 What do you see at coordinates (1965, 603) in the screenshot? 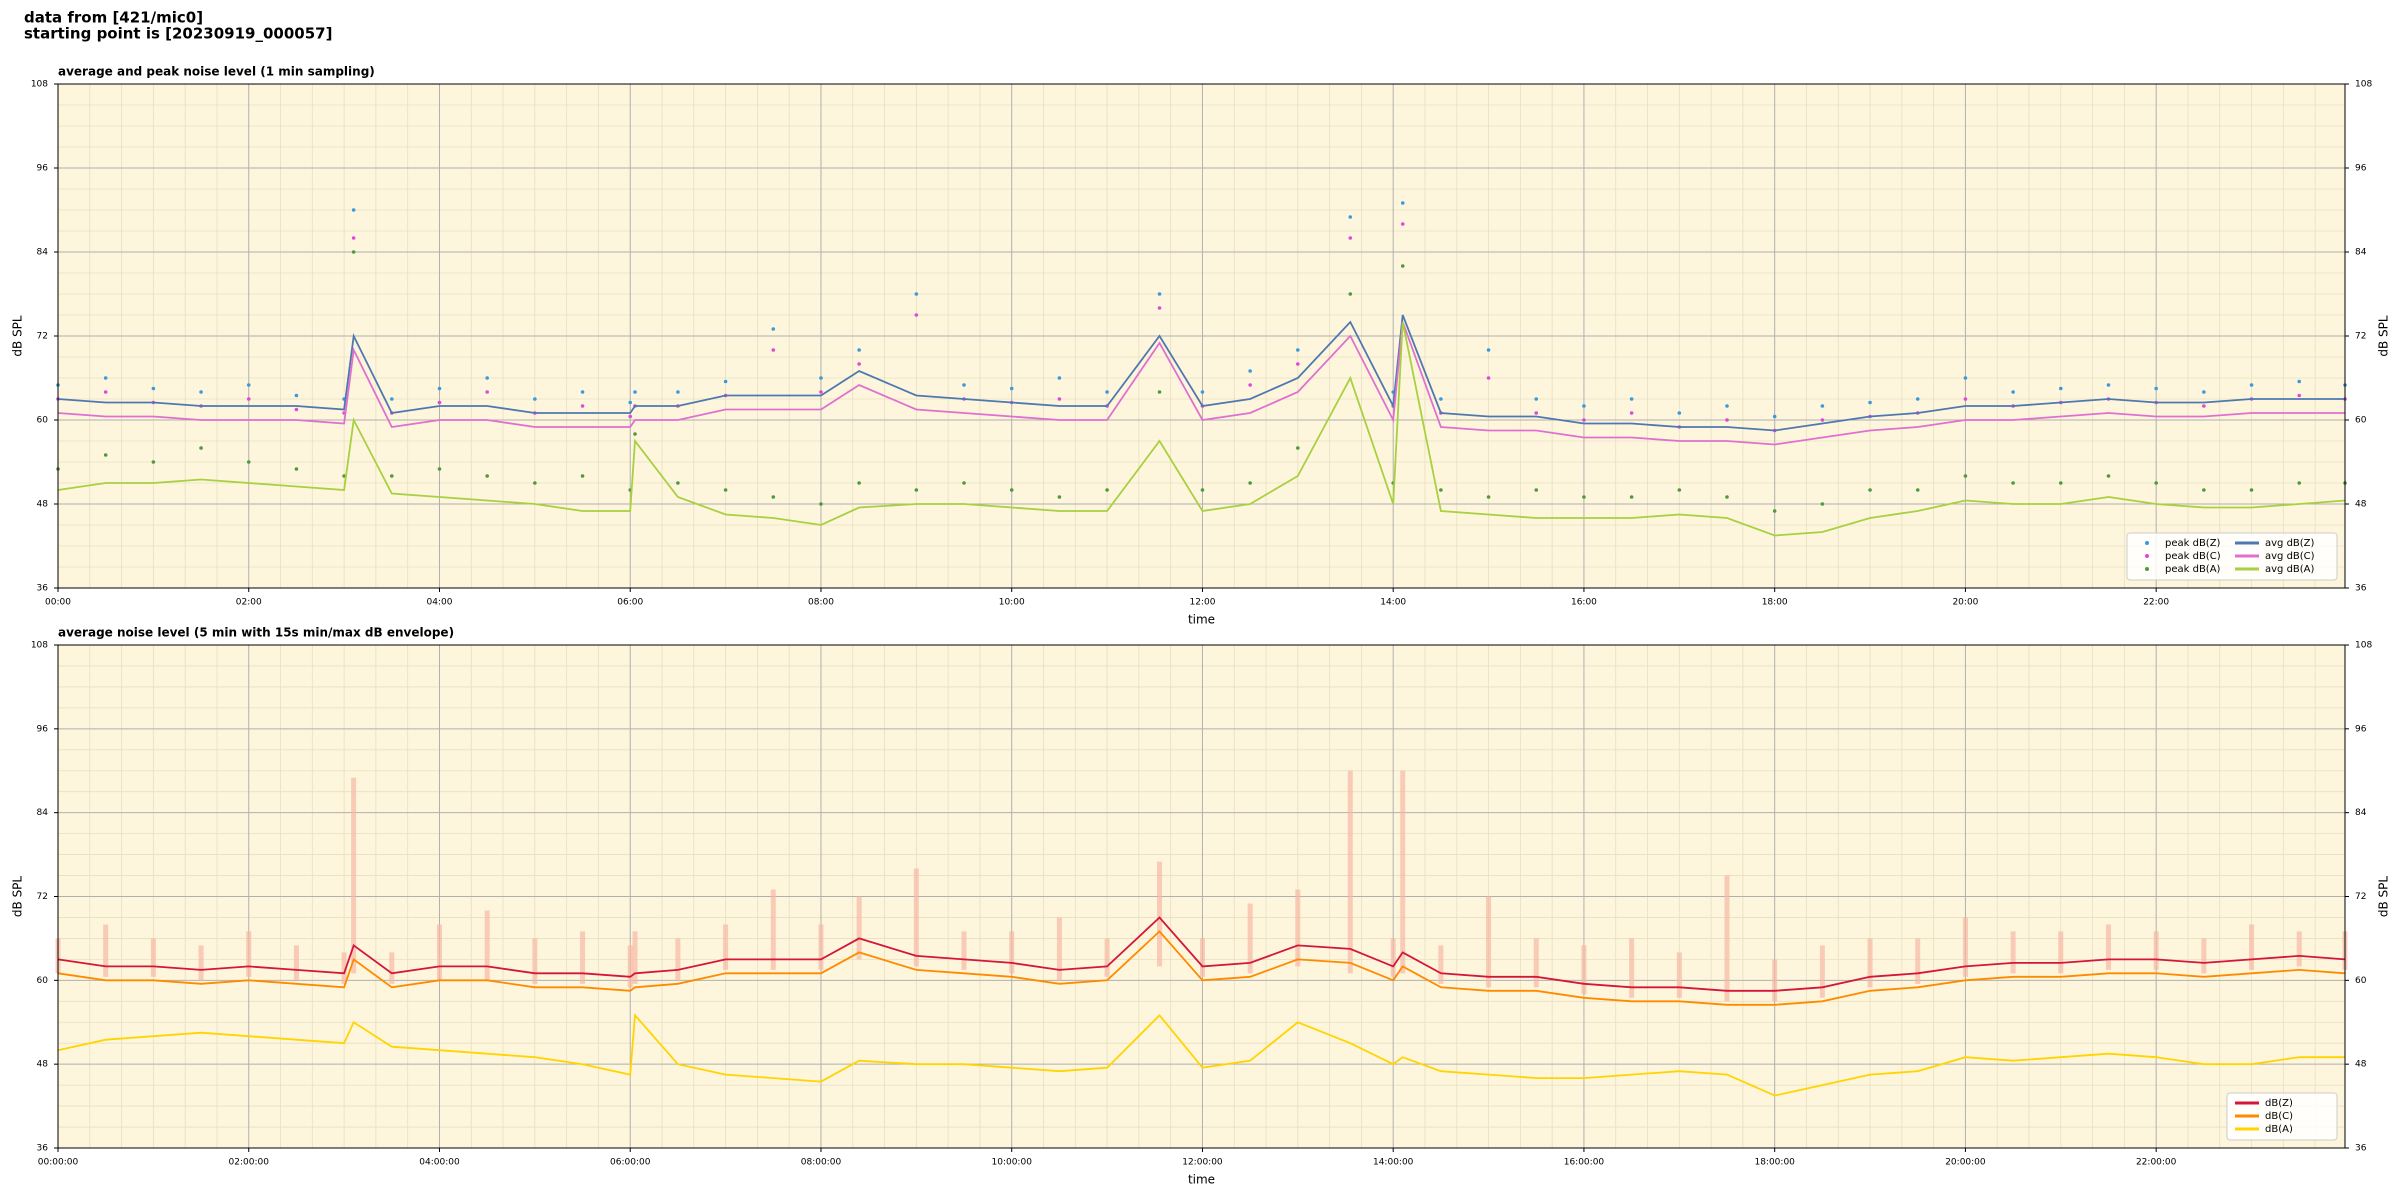
I see `x-tick-label: 20:00` at bounding box center [1965, 603].